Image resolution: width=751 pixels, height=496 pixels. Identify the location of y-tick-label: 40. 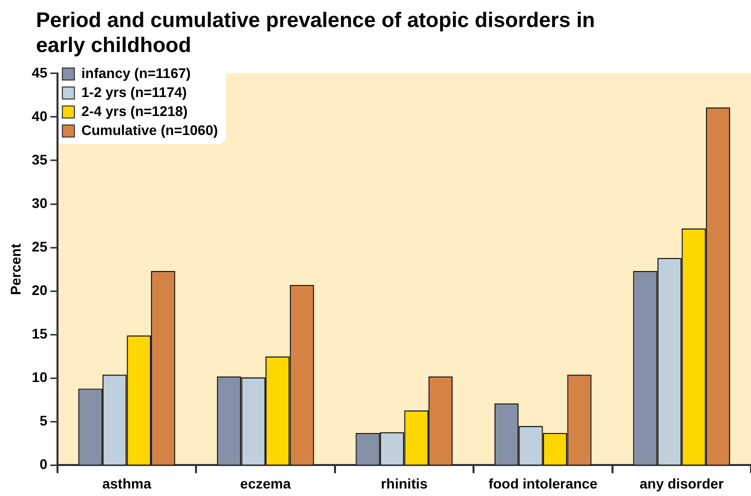
(40, 116).